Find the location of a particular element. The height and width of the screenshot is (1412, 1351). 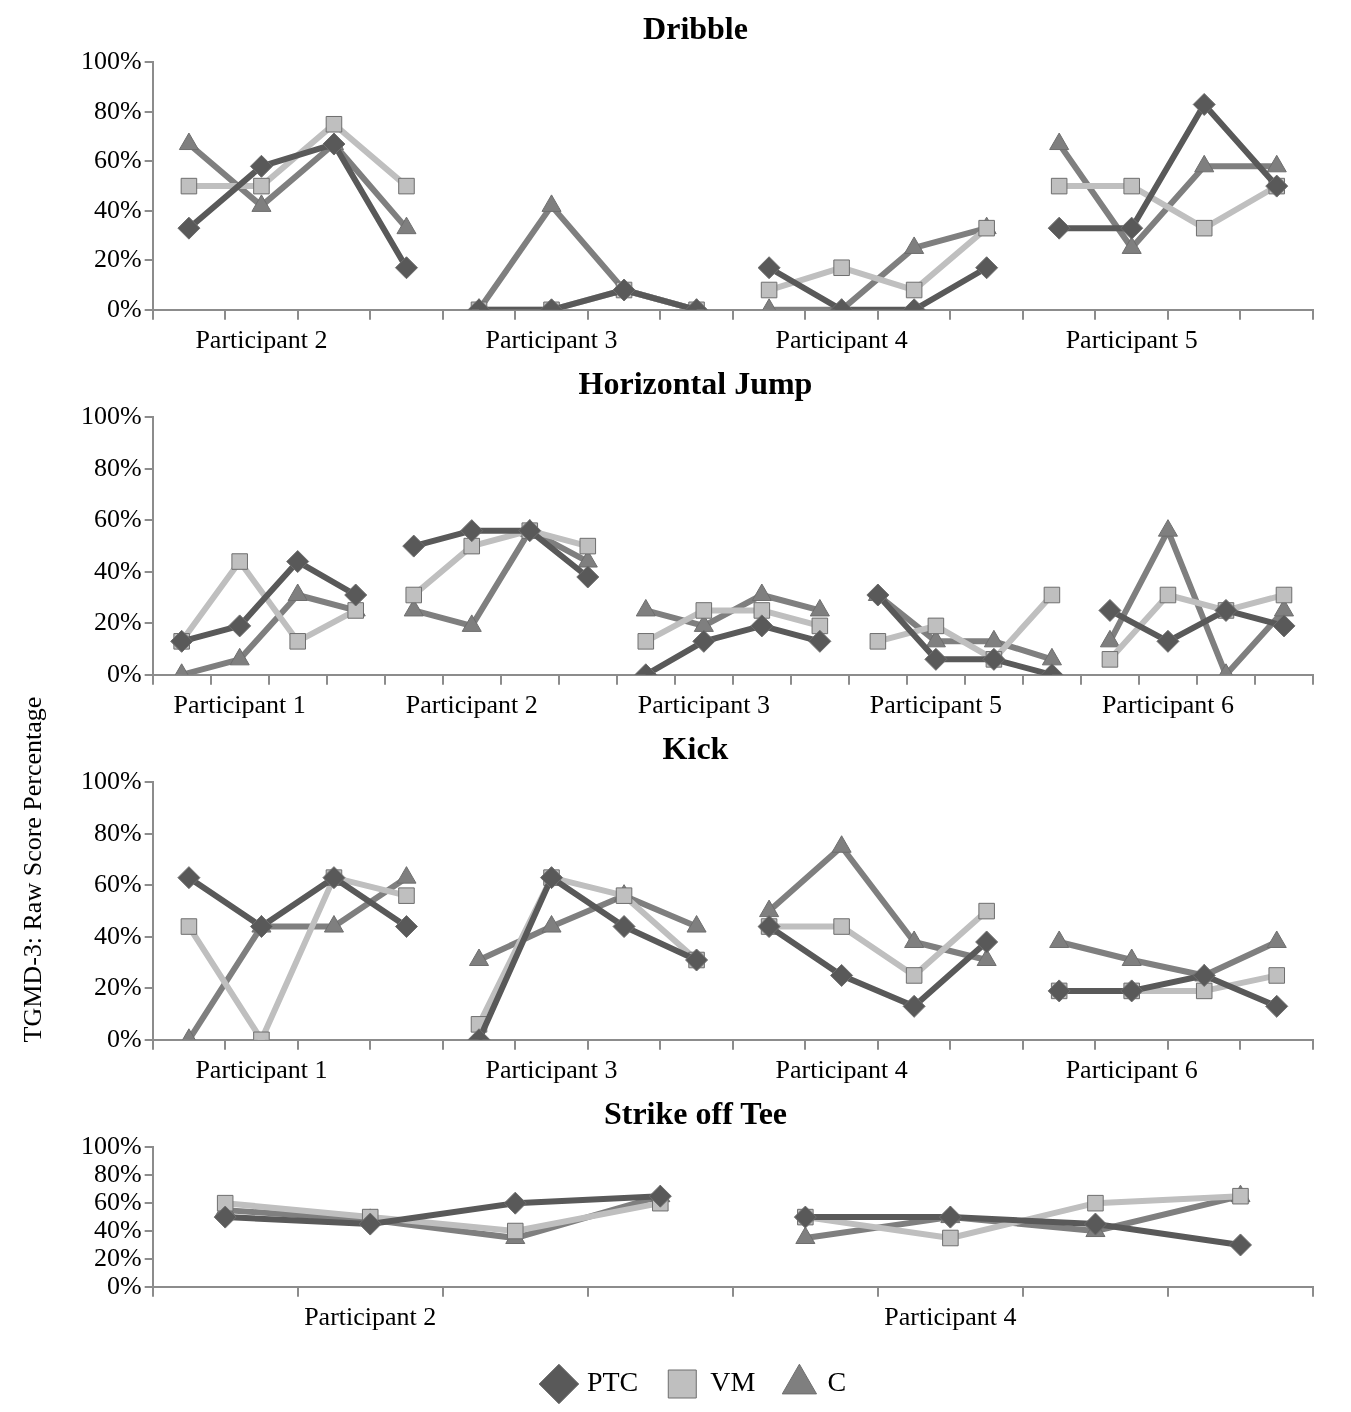

legend-label: VM is located at coordinates (733, 1382).